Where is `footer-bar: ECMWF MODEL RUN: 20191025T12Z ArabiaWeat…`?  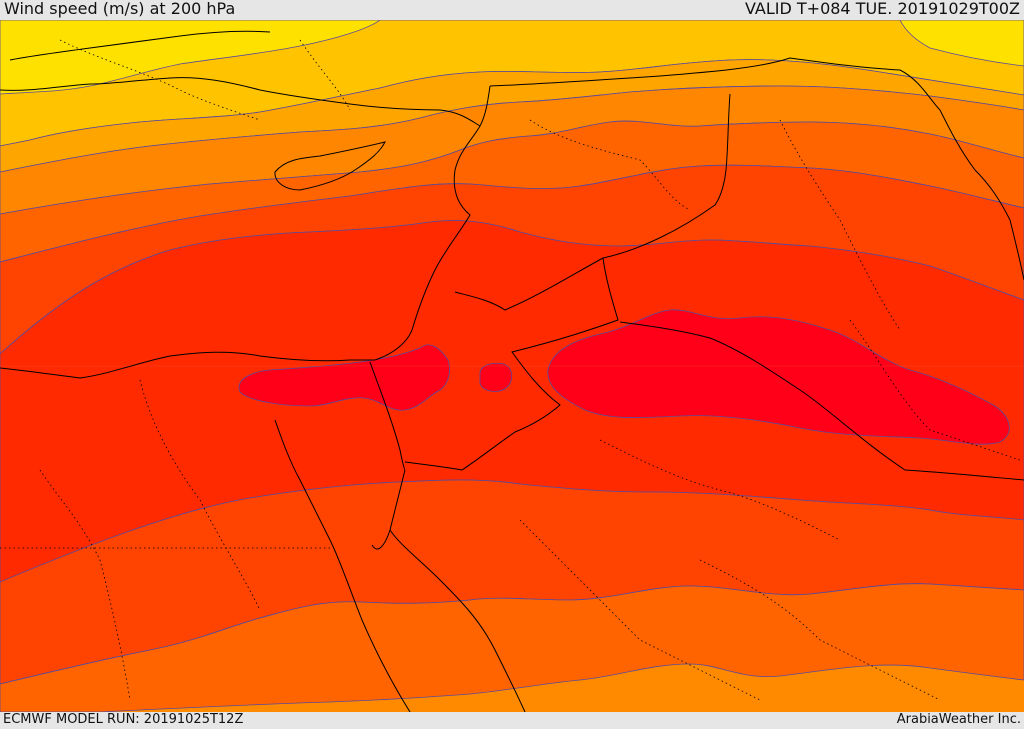 footer-bar: ECMWF MODEL RUN: 20191025T12Z ArabiaWeat… is located at coordinates (512, 720).